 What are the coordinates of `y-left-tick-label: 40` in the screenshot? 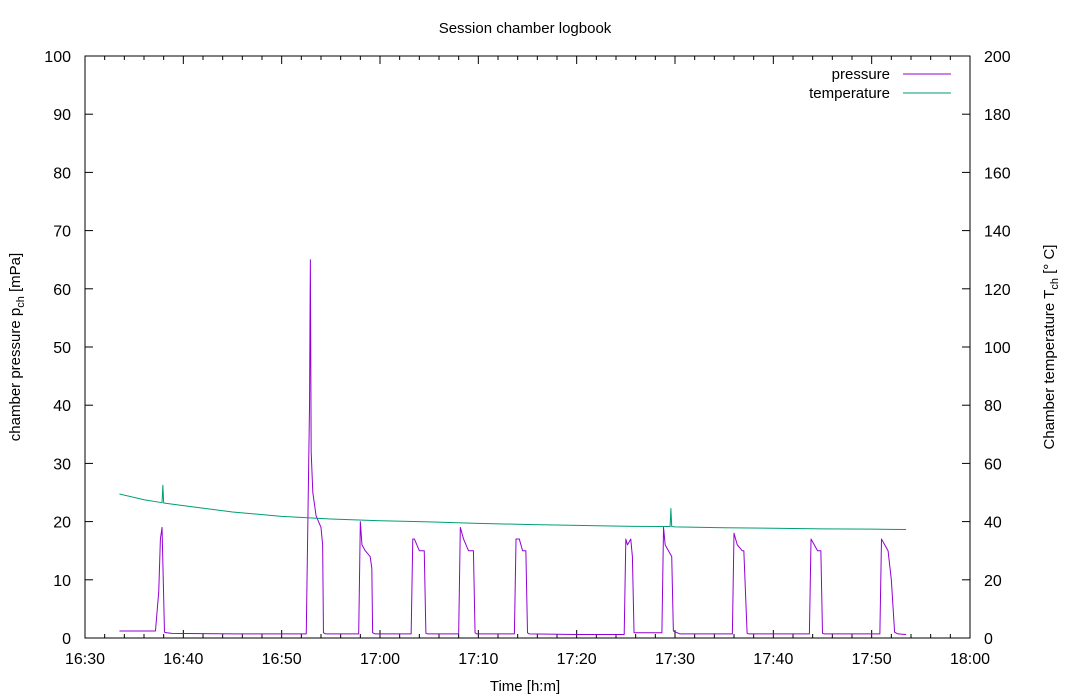 It's located at (62, 406).